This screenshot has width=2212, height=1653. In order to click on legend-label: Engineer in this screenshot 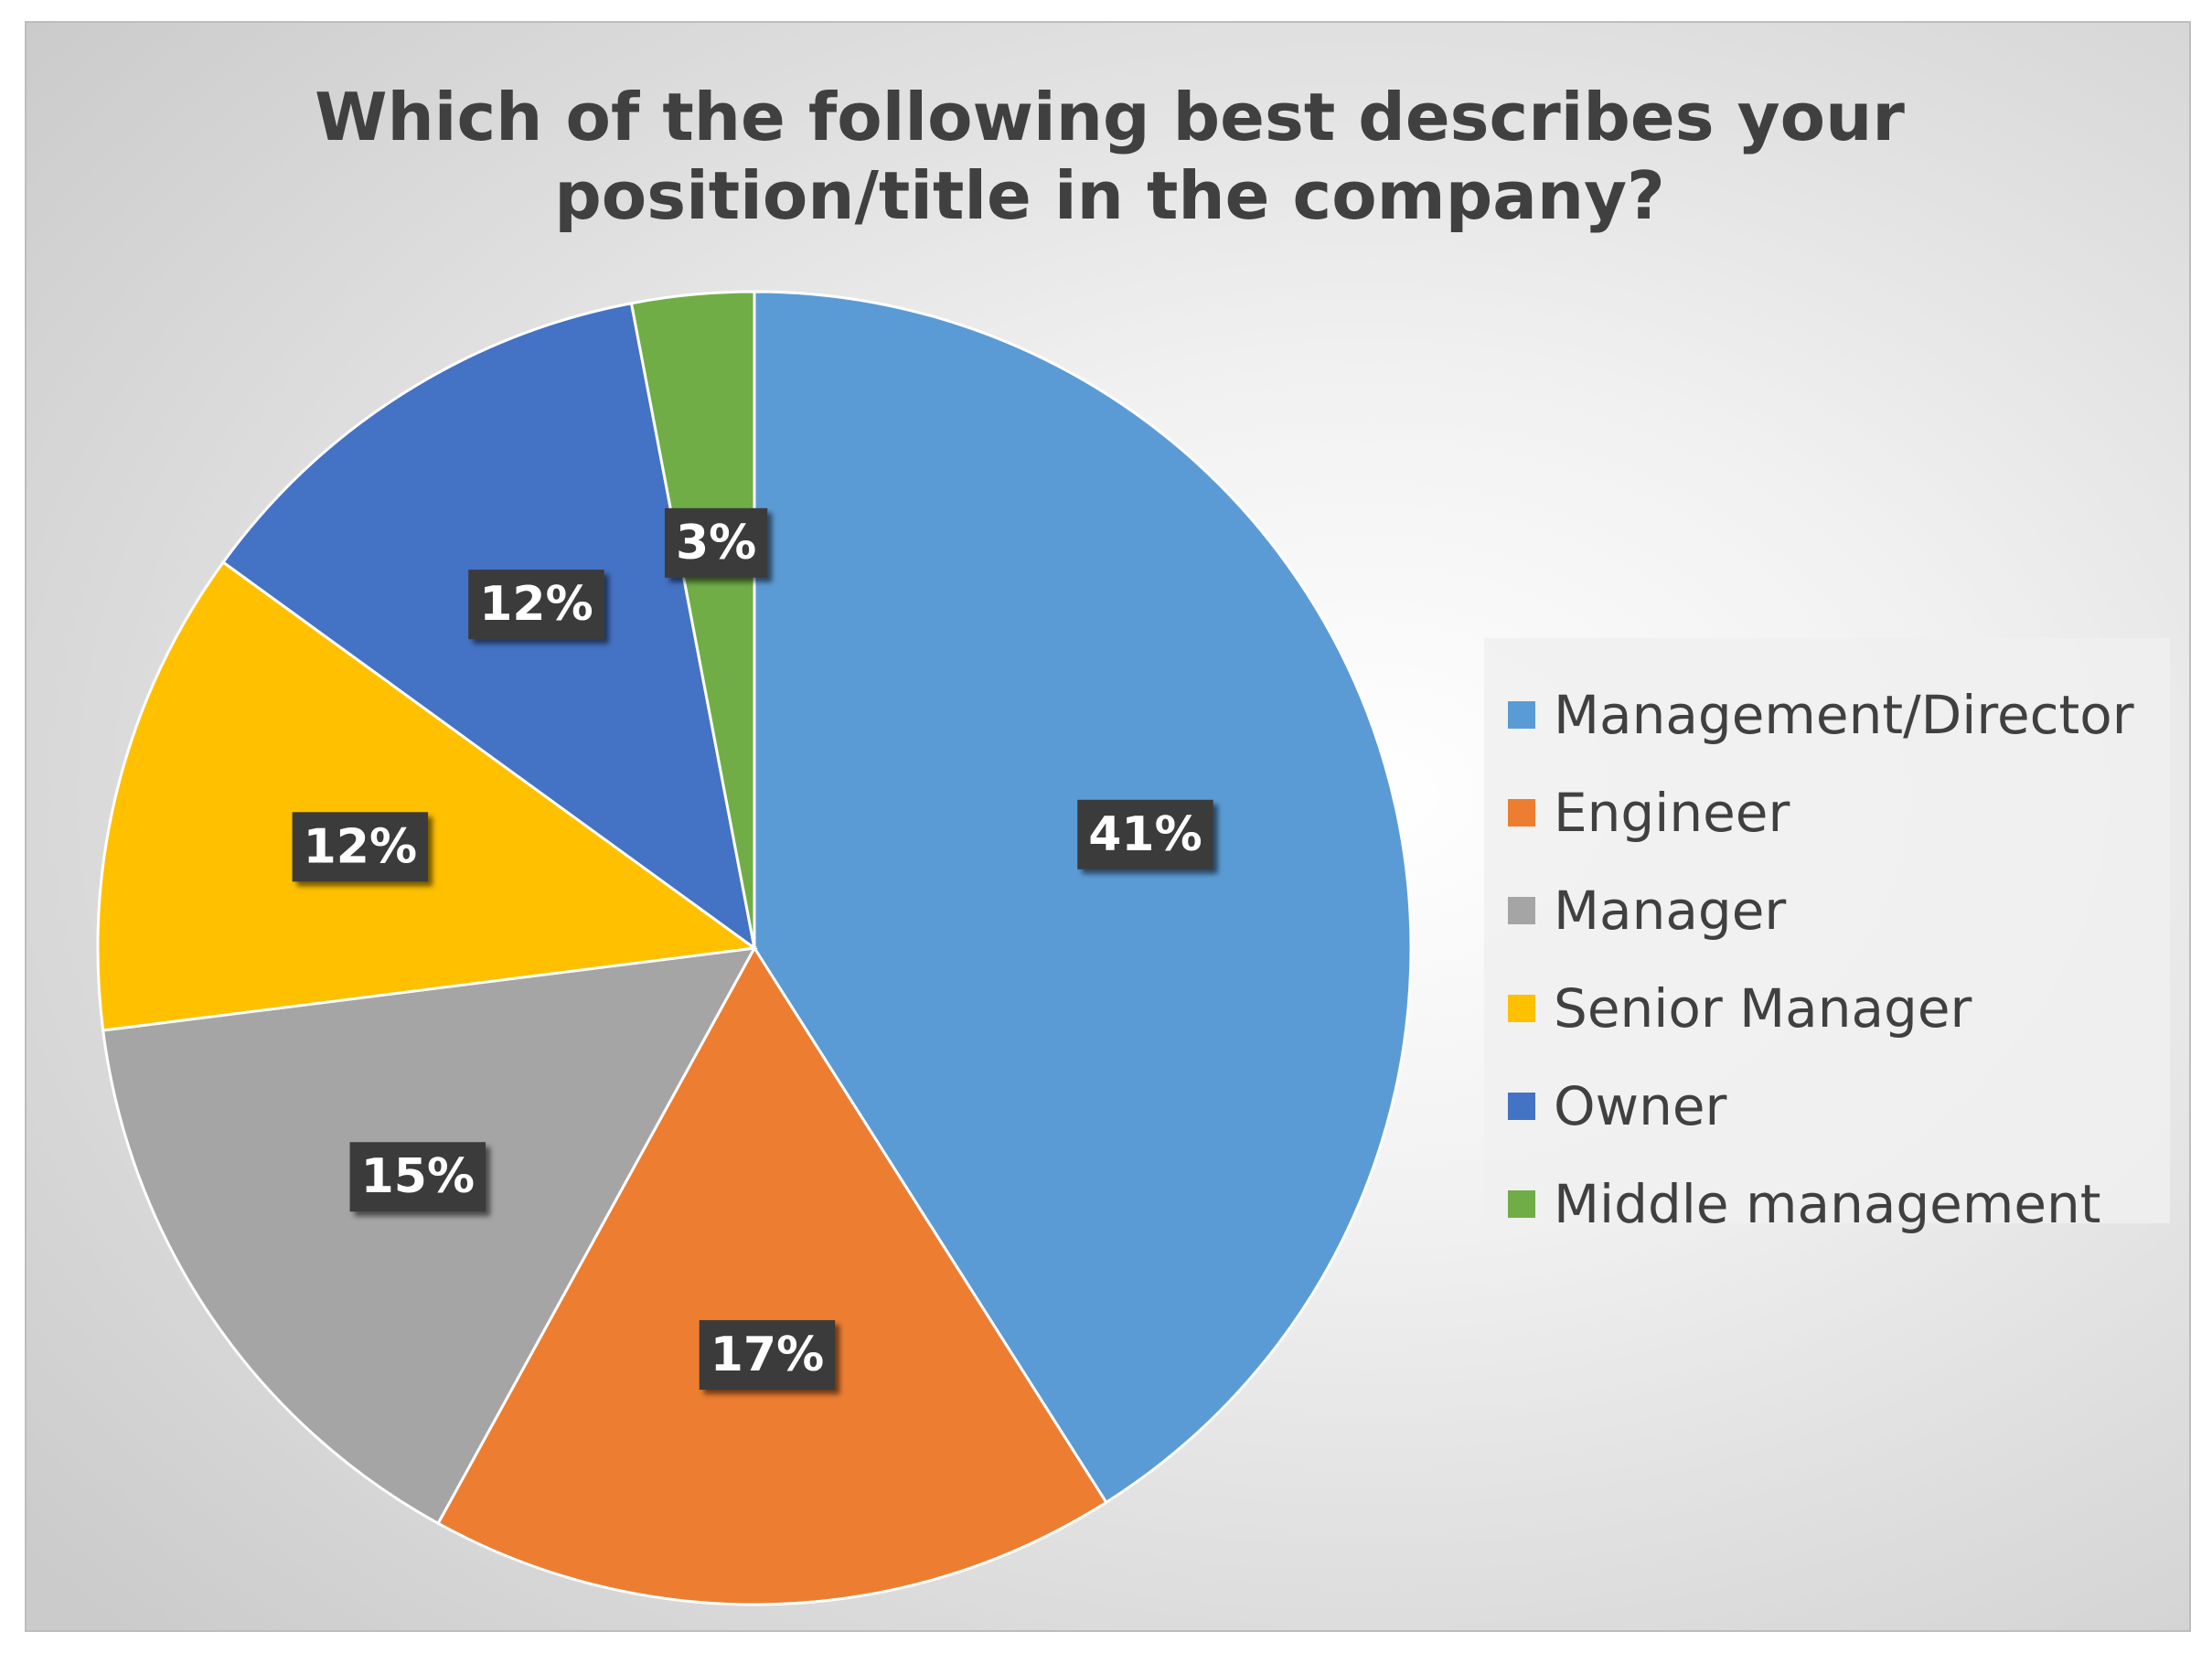, I will do `click(1672, 812)`.